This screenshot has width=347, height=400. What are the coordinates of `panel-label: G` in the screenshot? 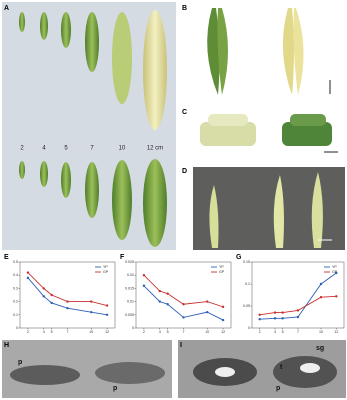 It's located at (239, 257).